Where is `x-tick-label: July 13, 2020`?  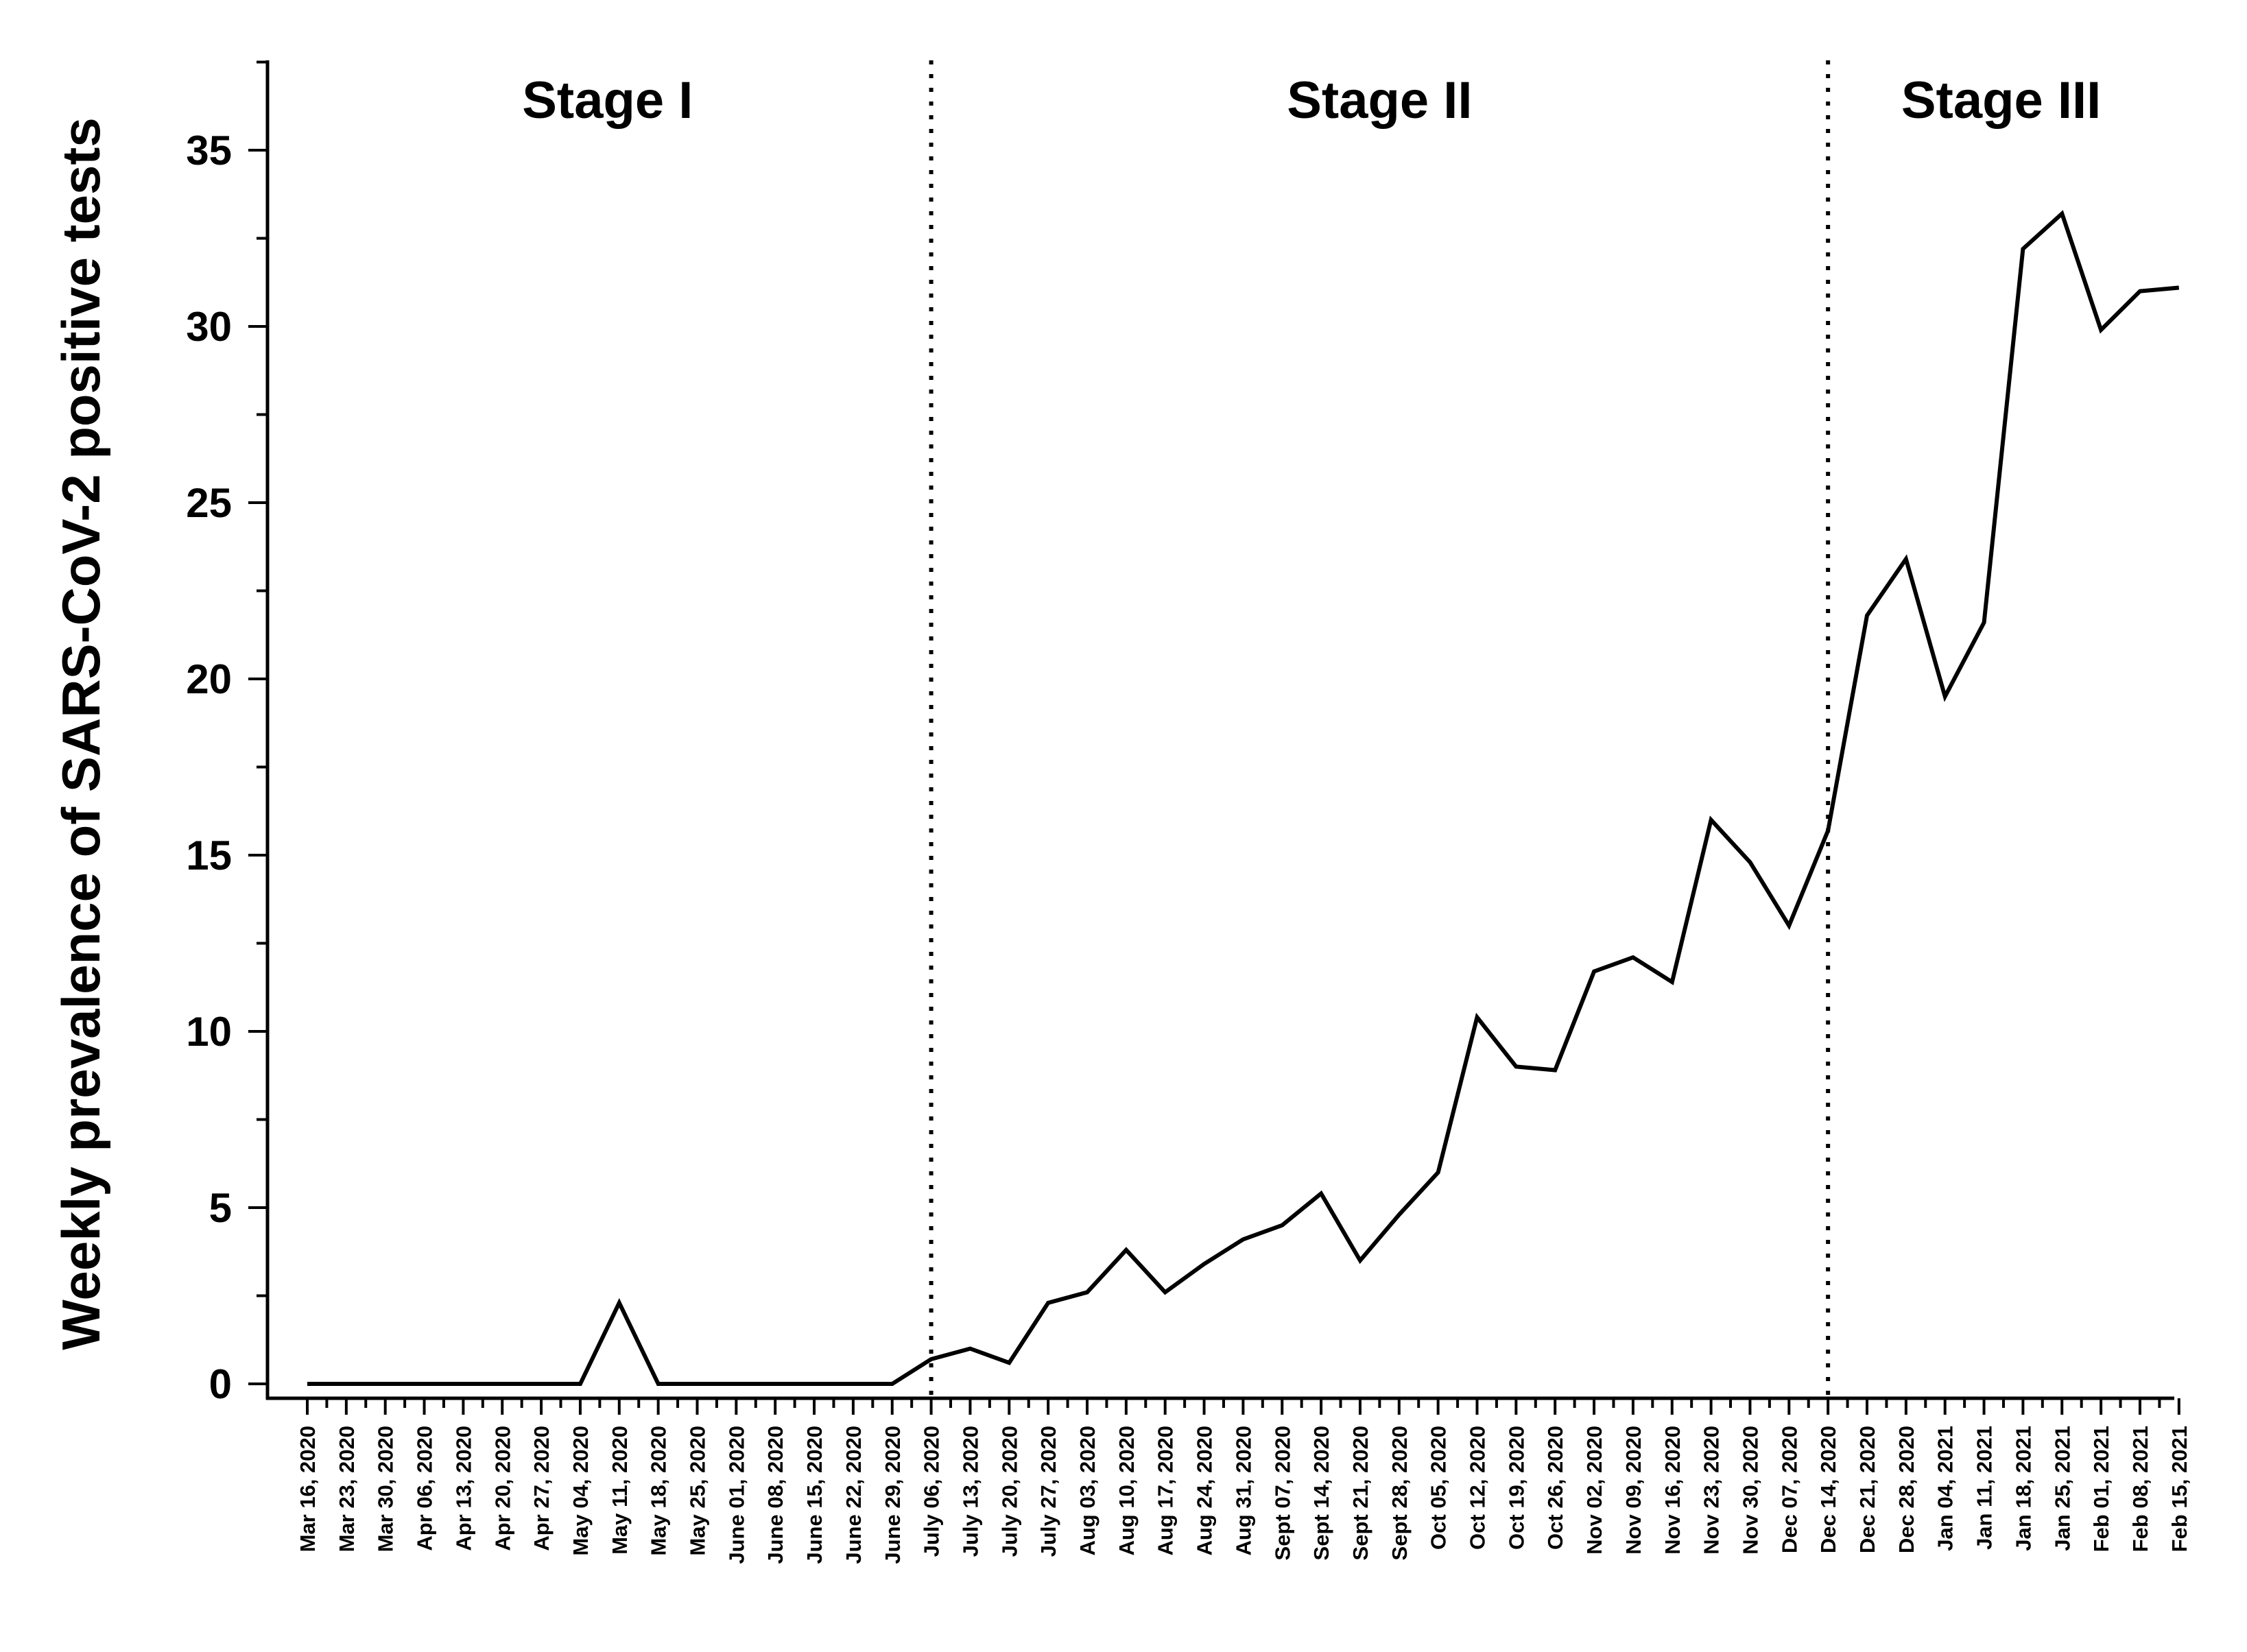 x-tick-label: July 13, 2020 is located at coordinates (970, 1491).